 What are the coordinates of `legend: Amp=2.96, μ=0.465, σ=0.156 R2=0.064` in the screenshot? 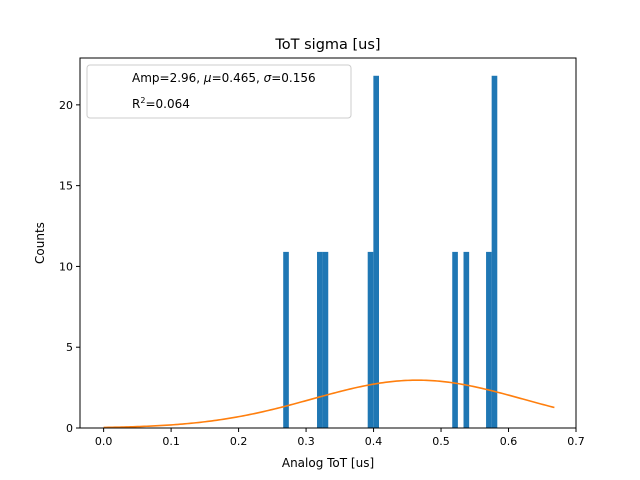 It's located at (219, 91).